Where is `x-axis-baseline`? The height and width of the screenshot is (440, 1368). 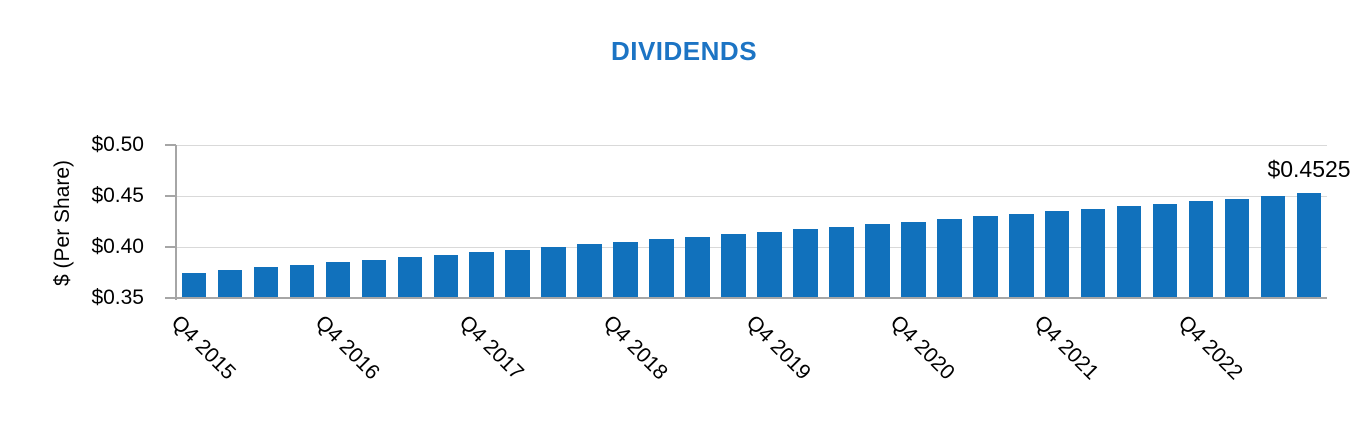 x-axis-baseline is located at coordinates (746, 298).